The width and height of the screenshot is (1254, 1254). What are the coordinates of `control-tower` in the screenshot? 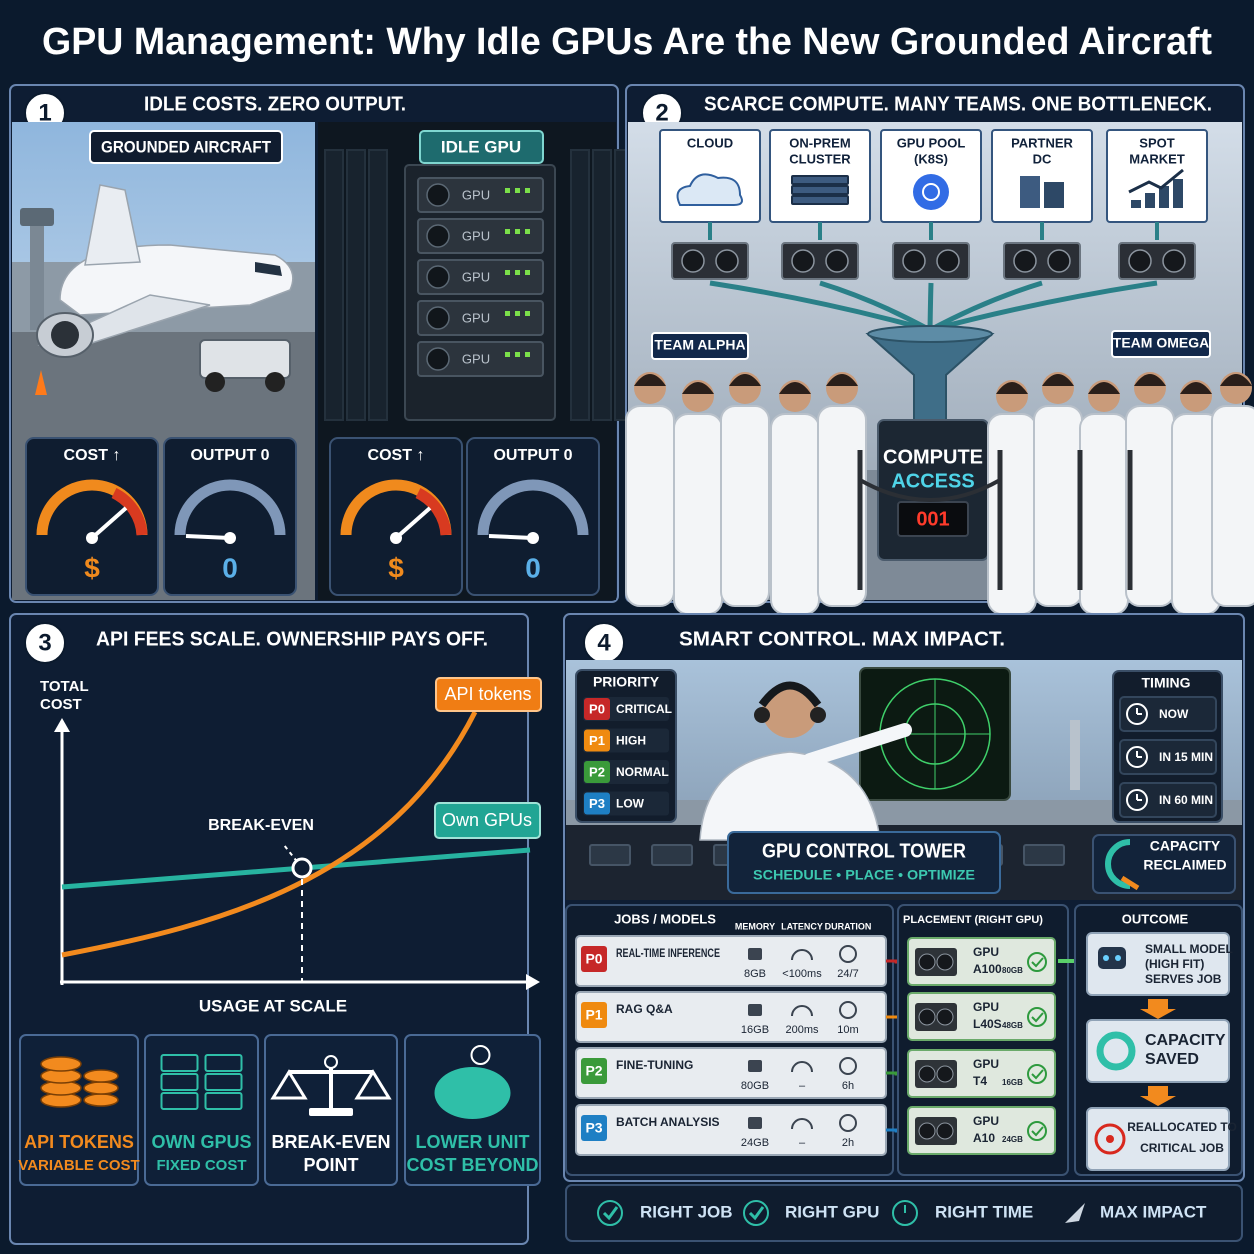 It's located at (37, 275).